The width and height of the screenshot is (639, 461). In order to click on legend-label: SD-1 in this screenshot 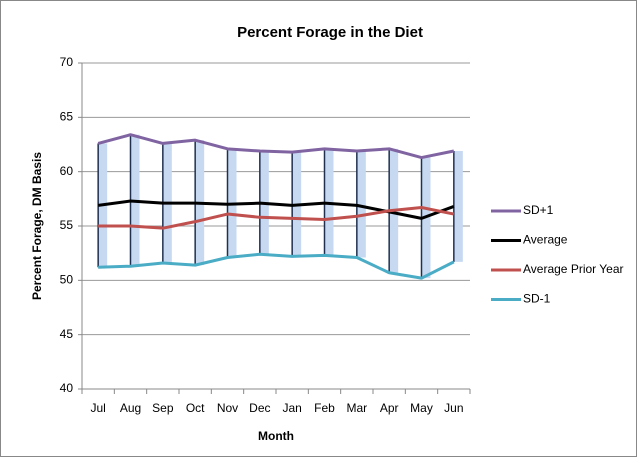, I will do `click(537, 299)`.